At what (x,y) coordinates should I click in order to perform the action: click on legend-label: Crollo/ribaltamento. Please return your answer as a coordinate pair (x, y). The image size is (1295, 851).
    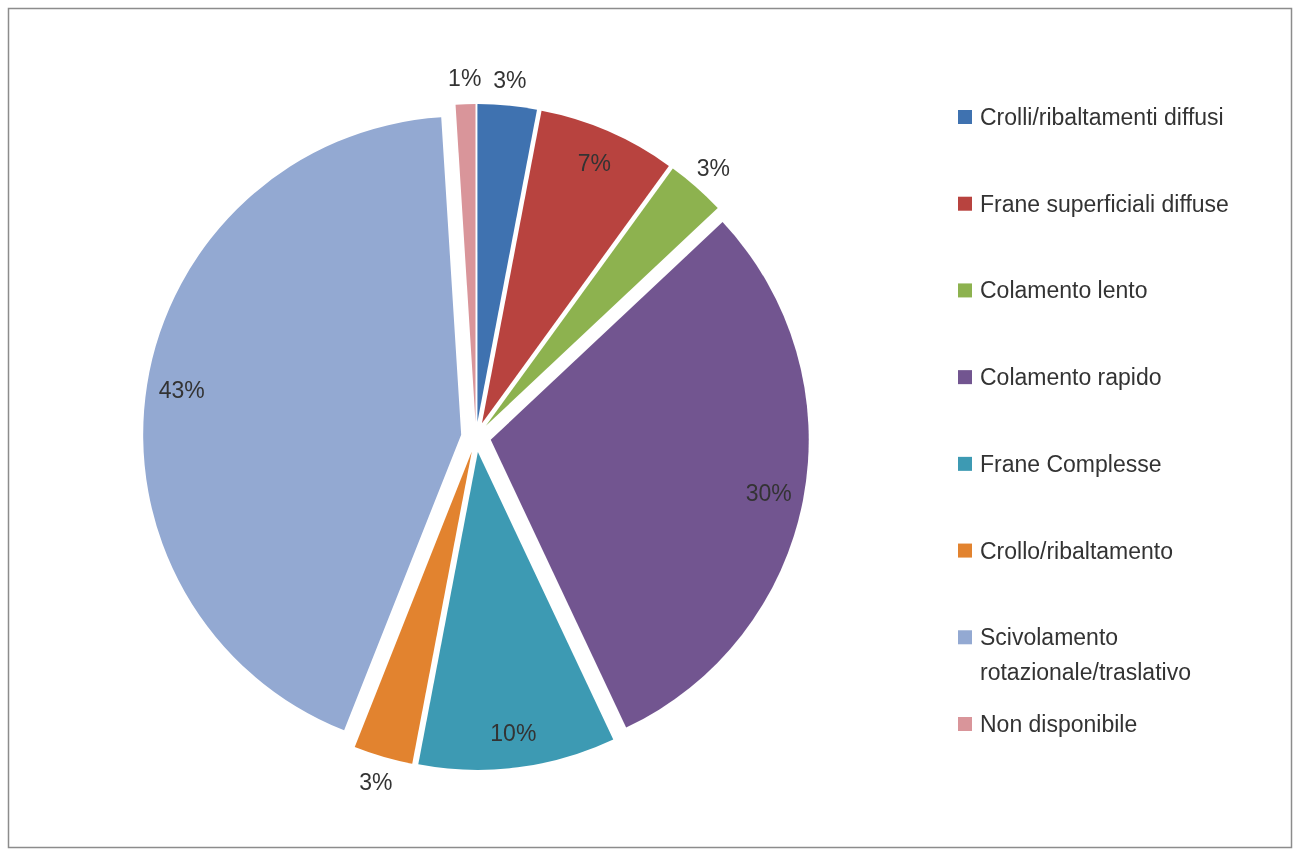
    Looking at the image, I should click on (1077, 550).